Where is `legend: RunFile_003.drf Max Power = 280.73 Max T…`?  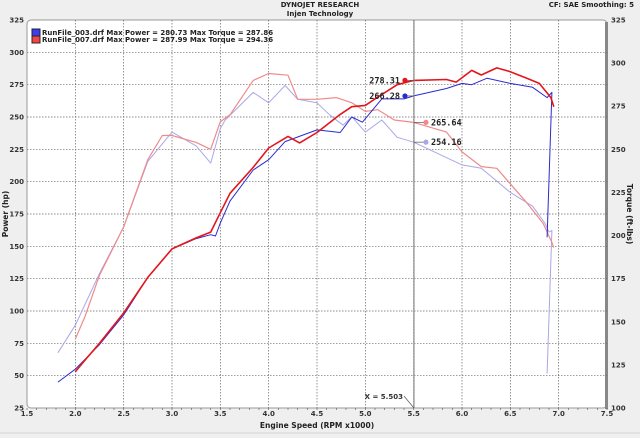 legend: RunFile_003.drf Max Power = 280.73 Max T… is located at coordinates (152, 36).